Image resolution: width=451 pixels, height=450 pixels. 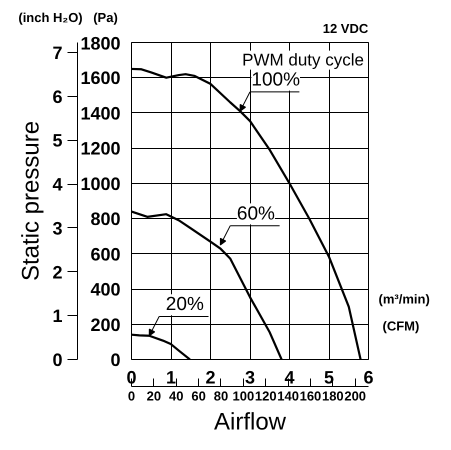 I want to click on y2-tick-label: 400, so click(x=105, y=290).